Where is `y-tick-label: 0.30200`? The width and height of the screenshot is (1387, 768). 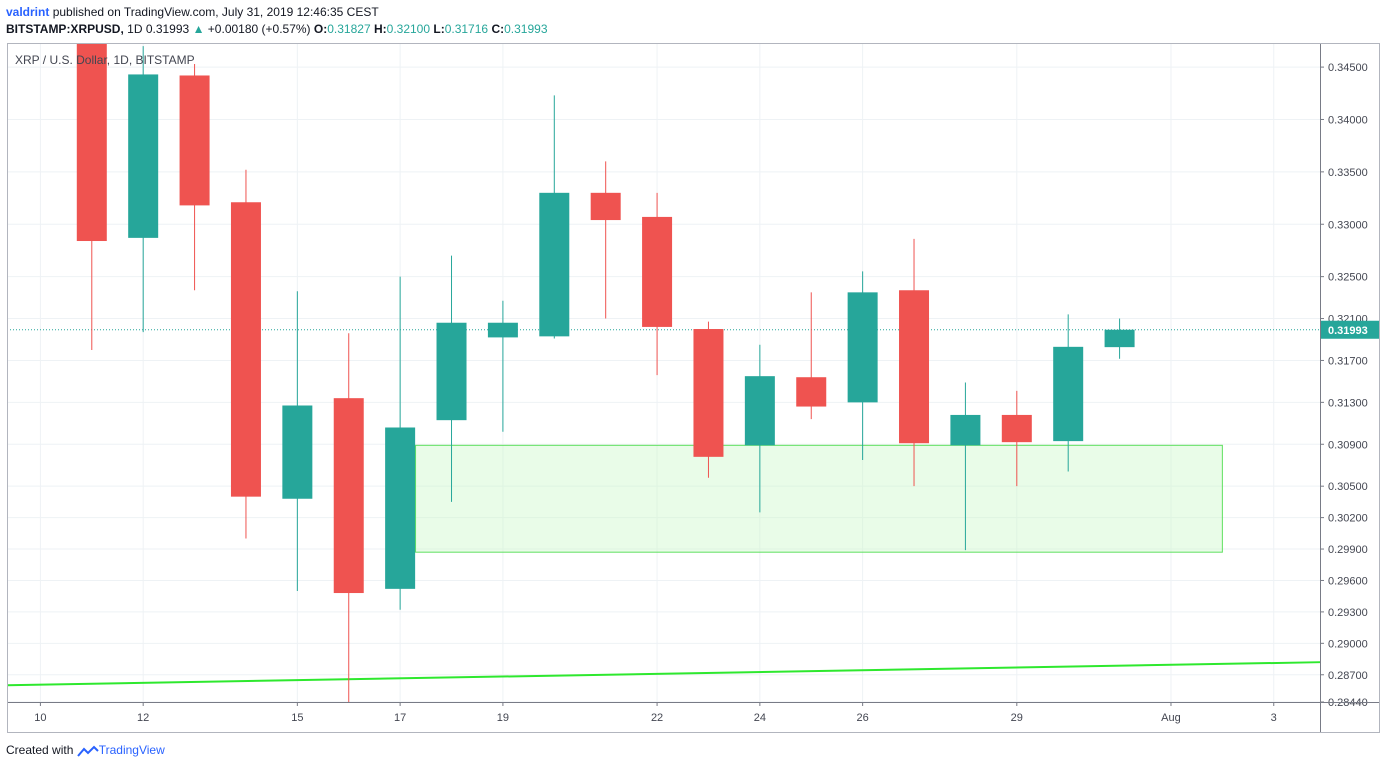
y-tick-label: 0.30200 is located at coordinates (1348, 519).